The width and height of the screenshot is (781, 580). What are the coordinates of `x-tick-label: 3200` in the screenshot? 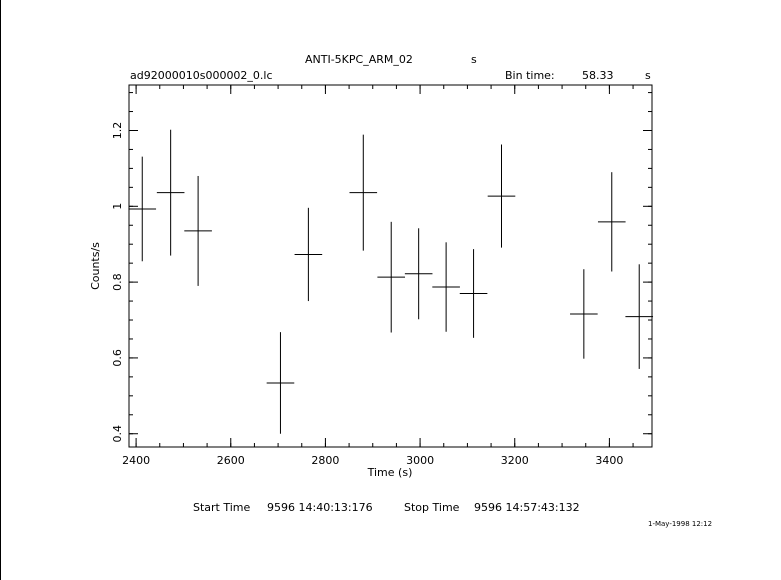 It's located at (515, 460).